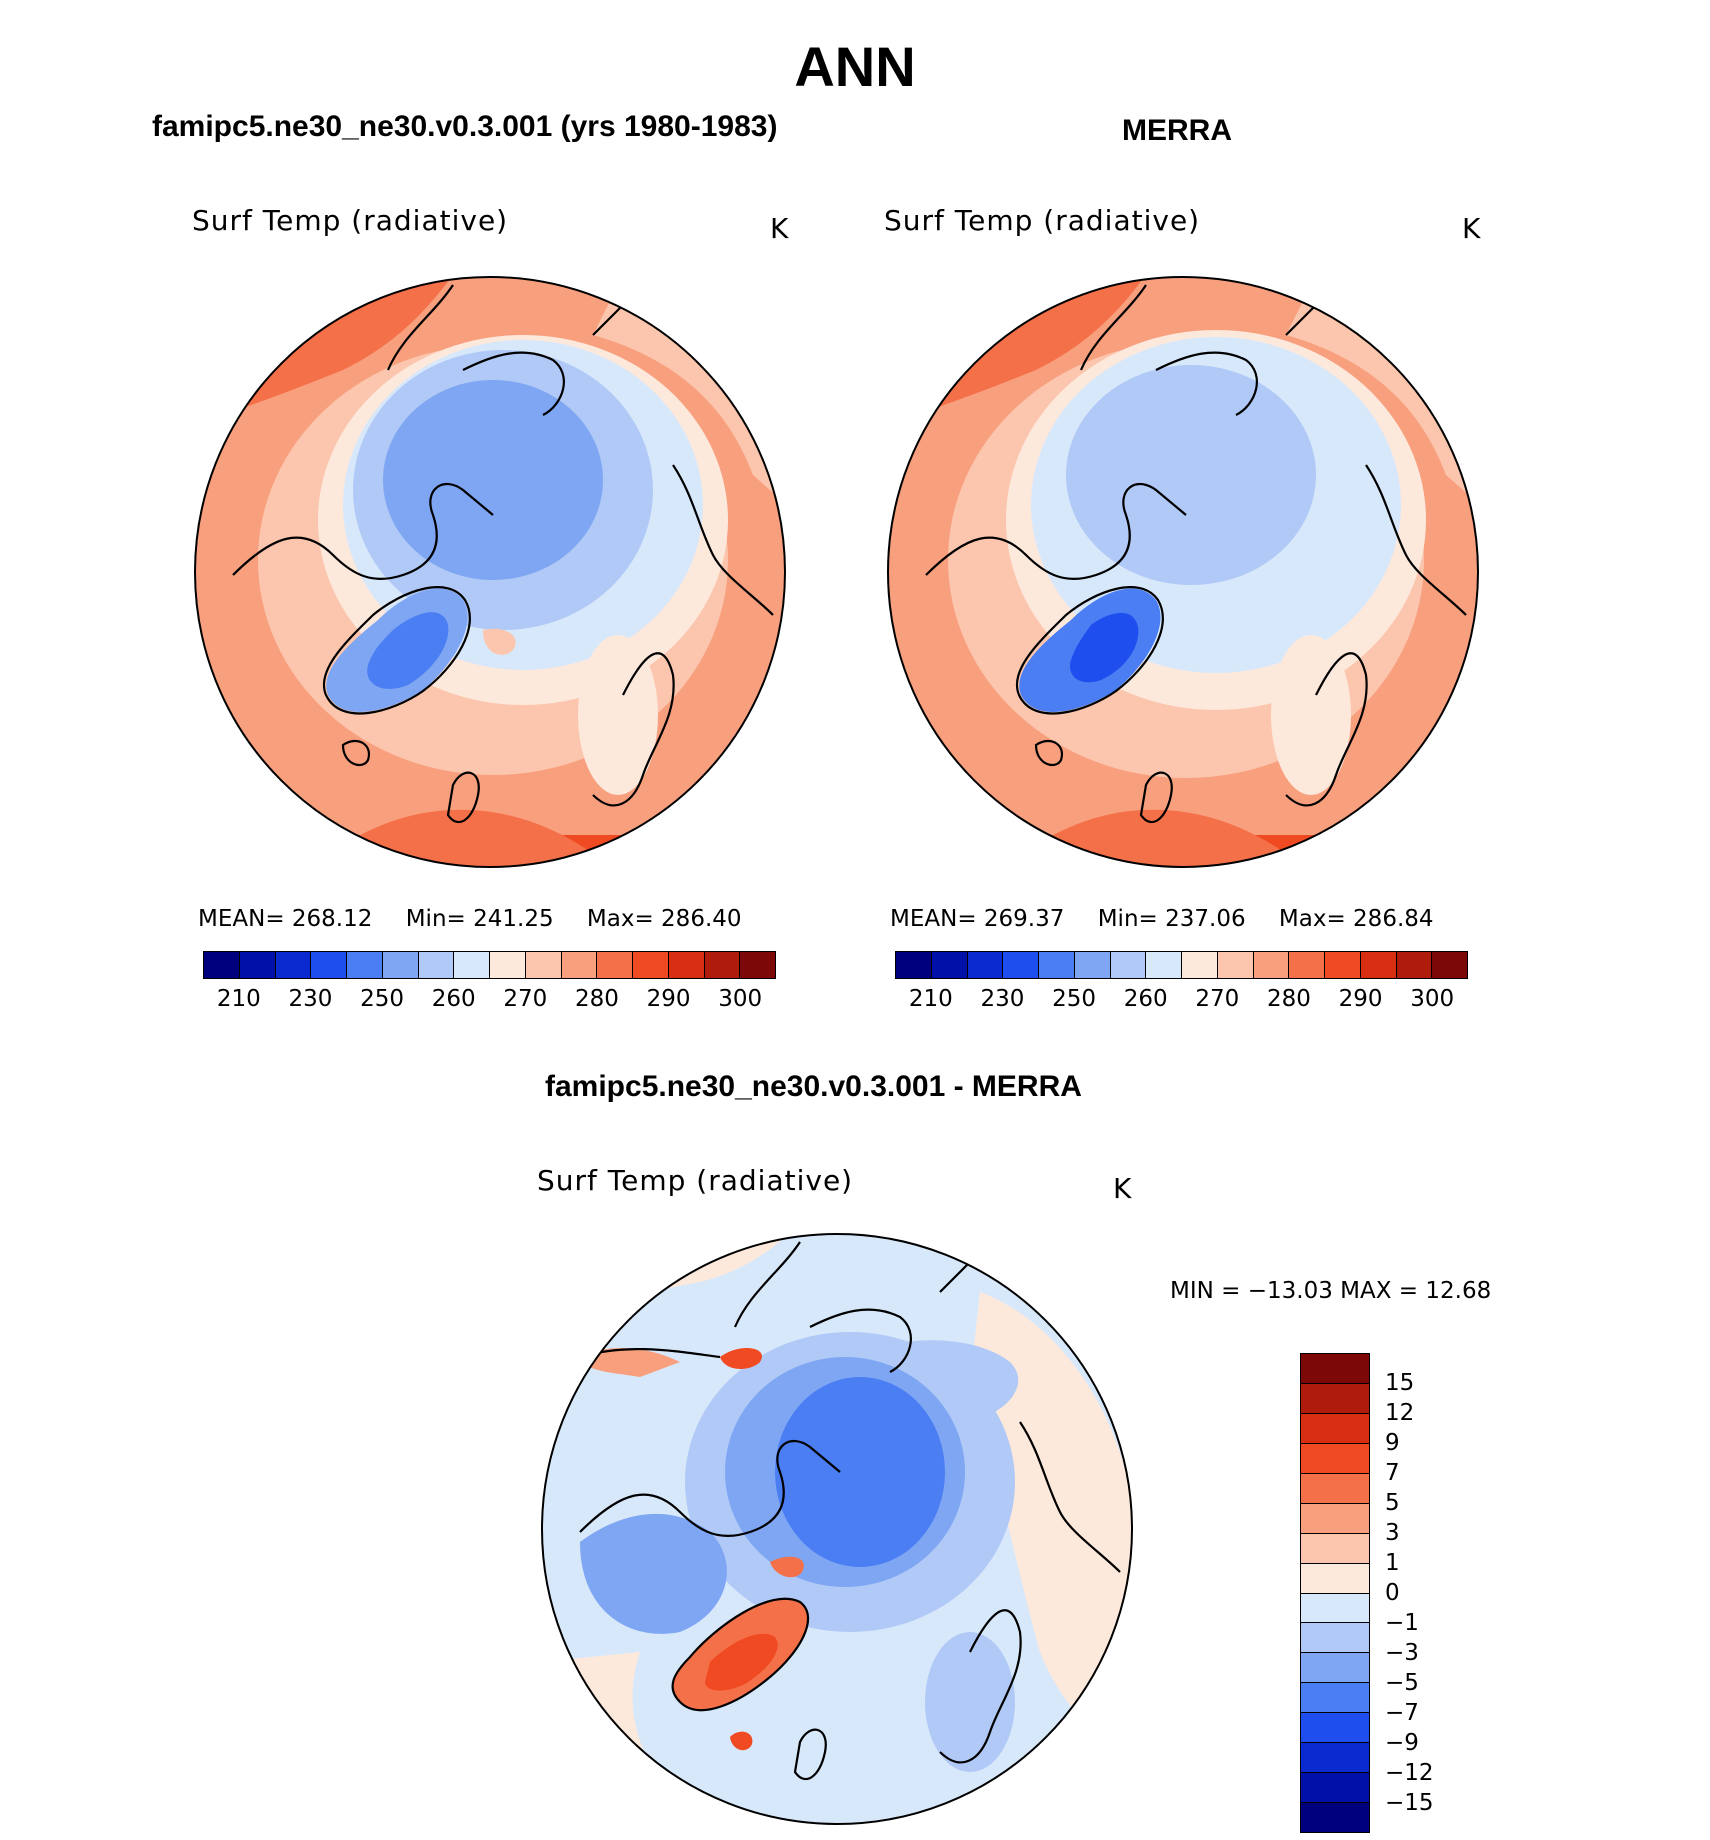 Image resolution: width=1710 pixels, height=1840 pixels. Describe the element at coordinates (1331, 1291) in the screenshot. I see `diff-min-max: MIN = −13.03 MAX = 12.68` at that location.